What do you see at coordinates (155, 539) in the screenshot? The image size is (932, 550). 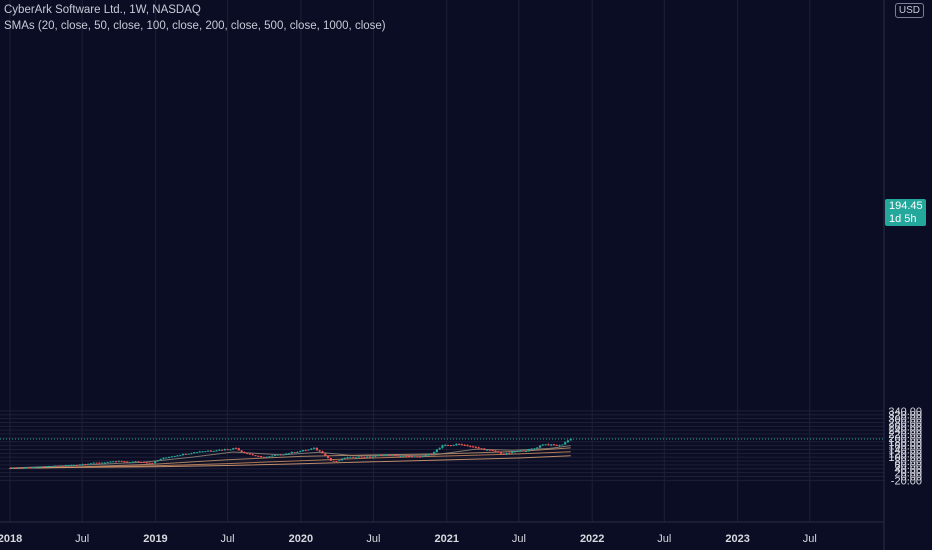 I see `x-tick-label: 2019` at bounding box center [155, 539].